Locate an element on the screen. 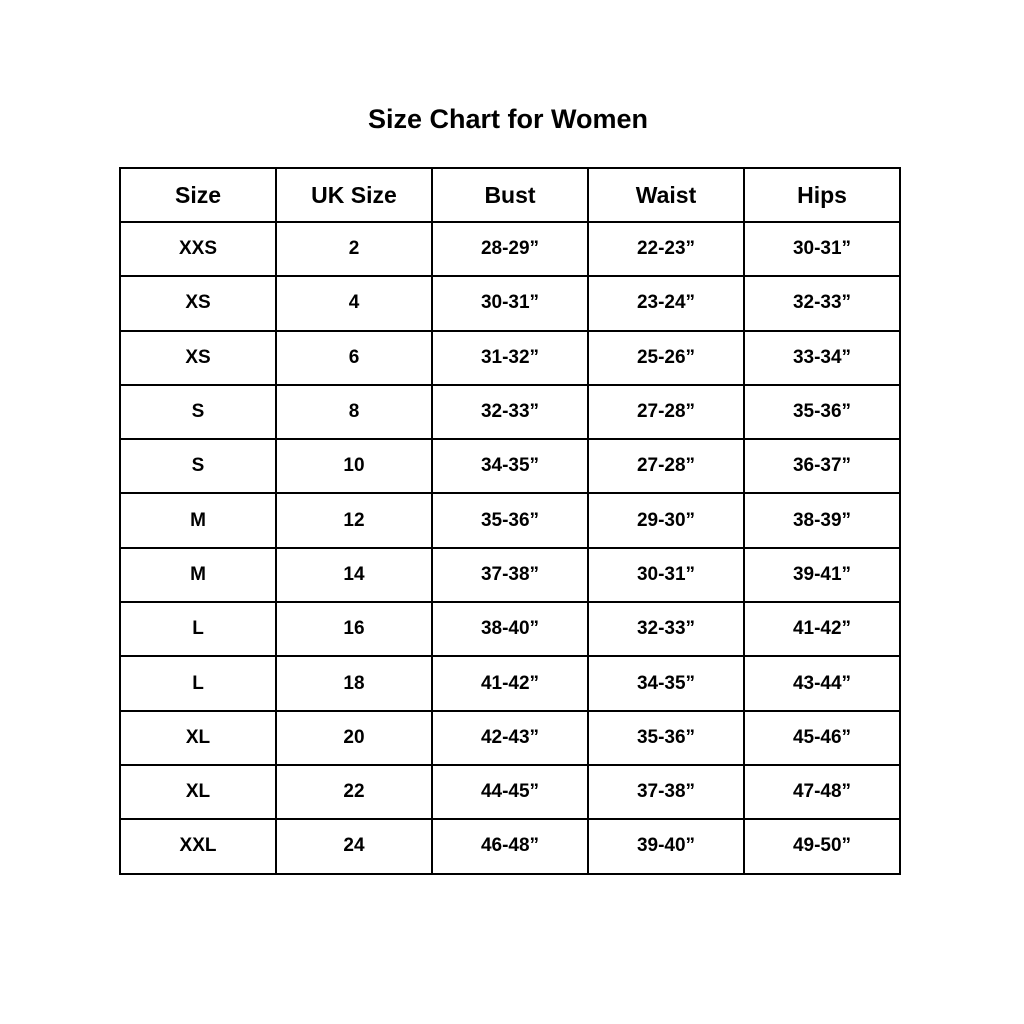 This screenshot has height=1024, width=1024. cell-bust: 41-42” is located at coordinates (510, 683).